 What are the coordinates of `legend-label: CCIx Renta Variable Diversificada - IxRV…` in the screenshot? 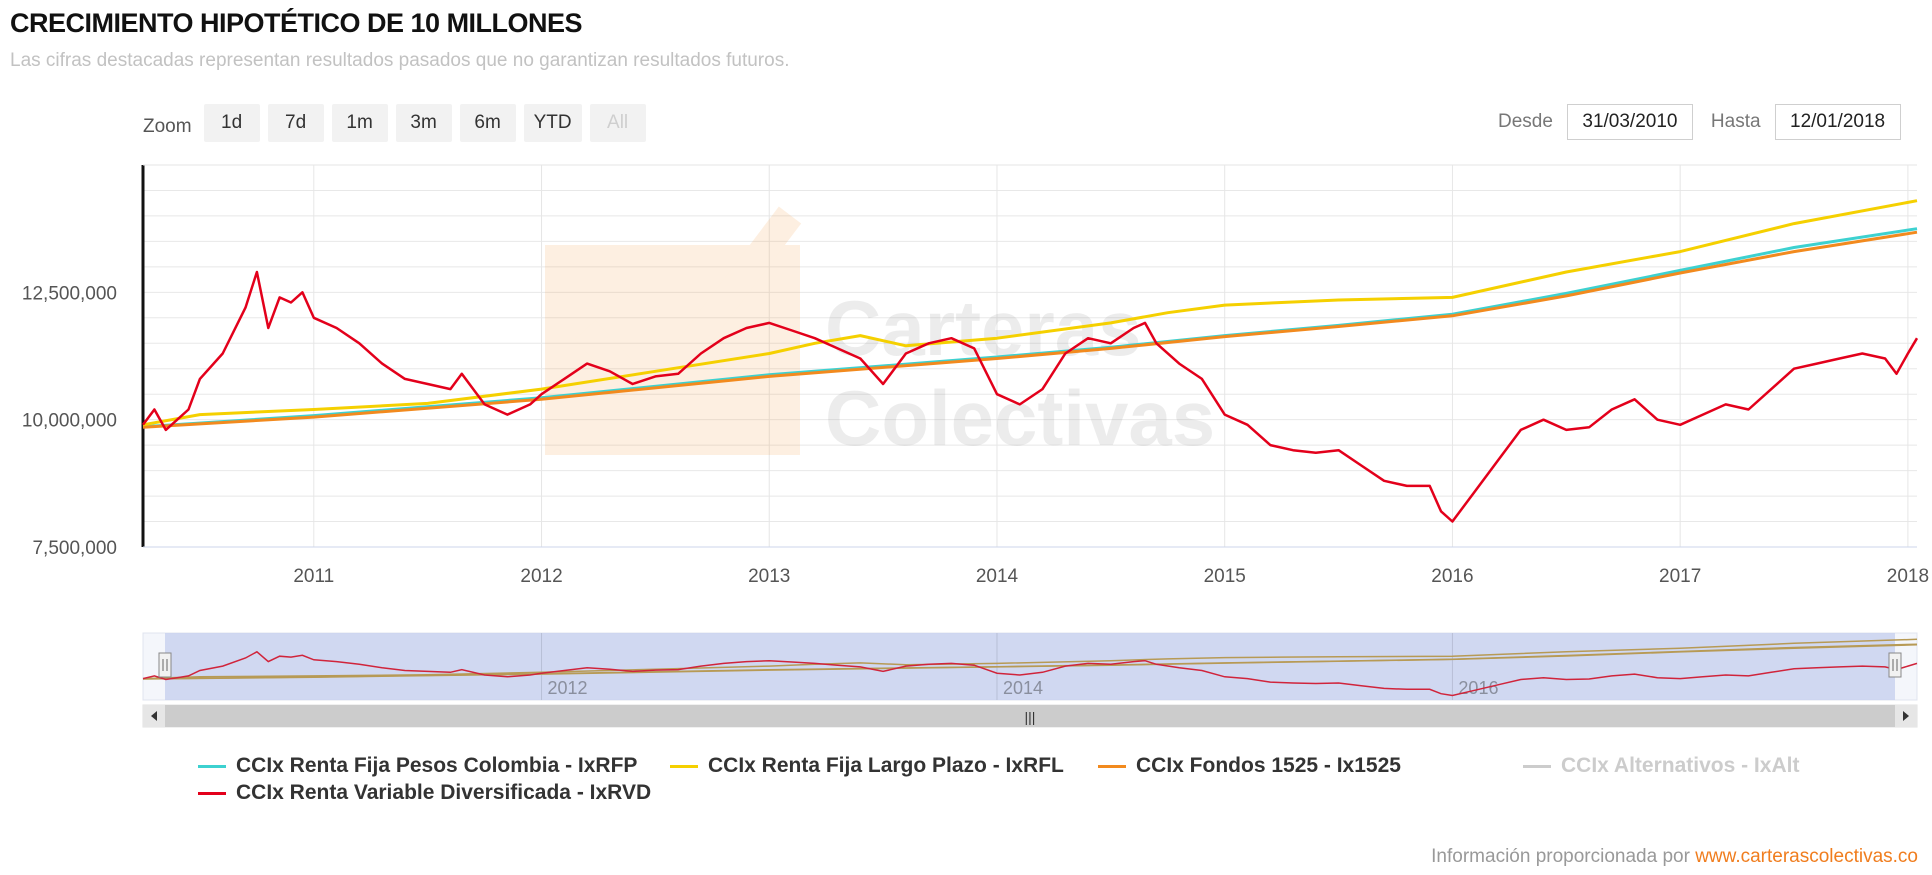 It's located at (444, 792).